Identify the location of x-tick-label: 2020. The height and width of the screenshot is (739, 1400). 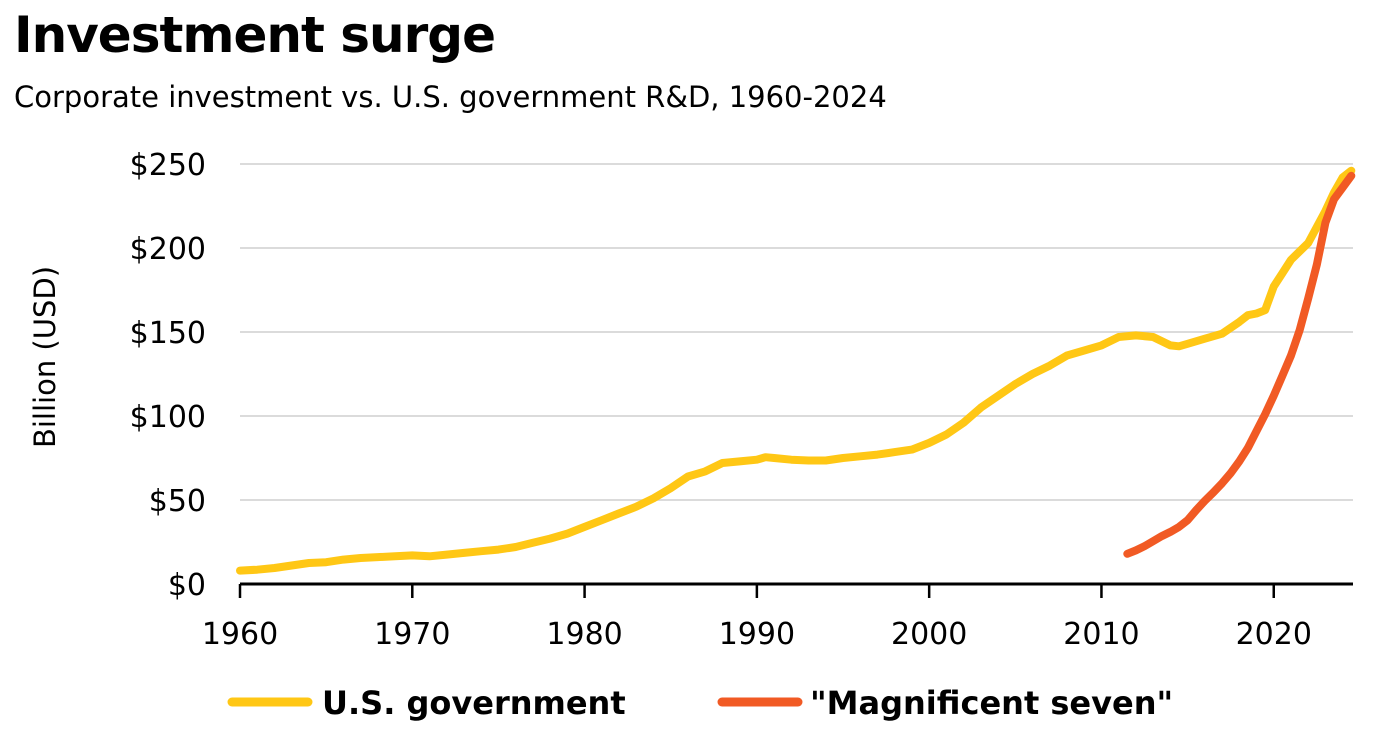
(1274, 634).